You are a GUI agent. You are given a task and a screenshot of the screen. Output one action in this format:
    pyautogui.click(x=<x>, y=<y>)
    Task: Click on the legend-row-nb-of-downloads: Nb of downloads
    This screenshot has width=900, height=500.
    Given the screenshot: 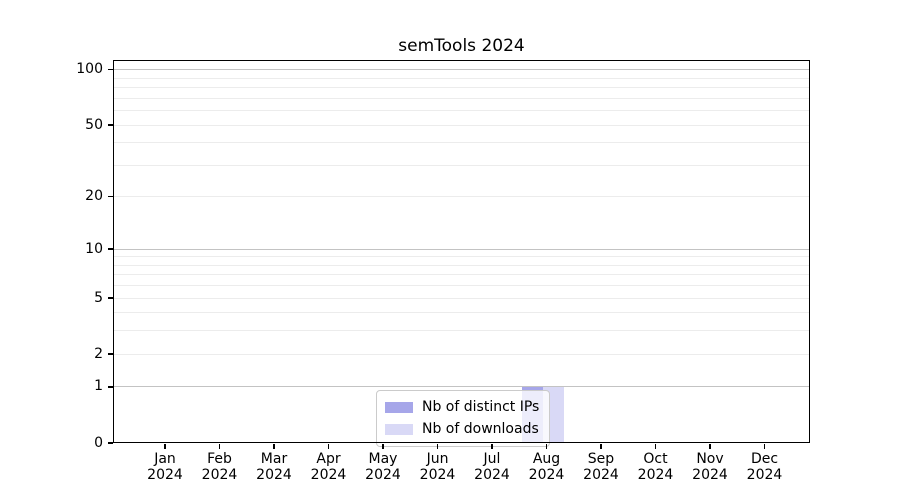 What is the action you would take?
    pyautogui.click(x=462, y=429)
    